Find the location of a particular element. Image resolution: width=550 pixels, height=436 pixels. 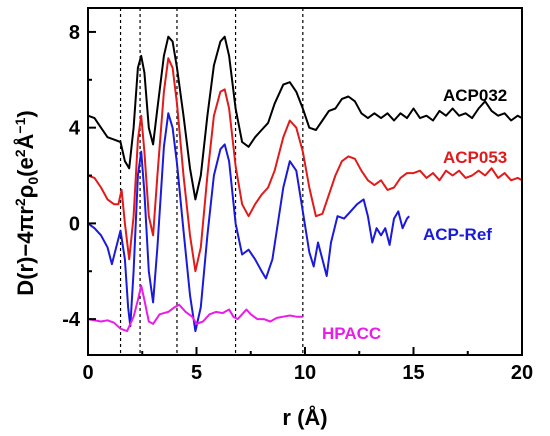

series-label-acp-ref: ACP-Ref is located at coordinates (457, 234).